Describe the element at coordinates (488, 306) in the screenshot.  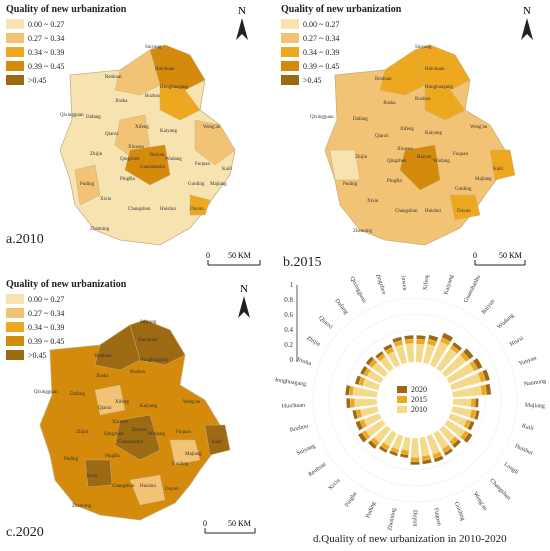
I see `category-label: Baiyun` at that location.